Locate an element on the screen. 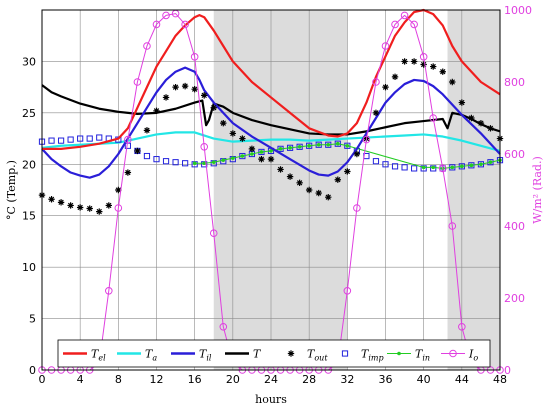 This screenshot has width=550, height=409. legend-item: Io is located at coordinates (459, 355).